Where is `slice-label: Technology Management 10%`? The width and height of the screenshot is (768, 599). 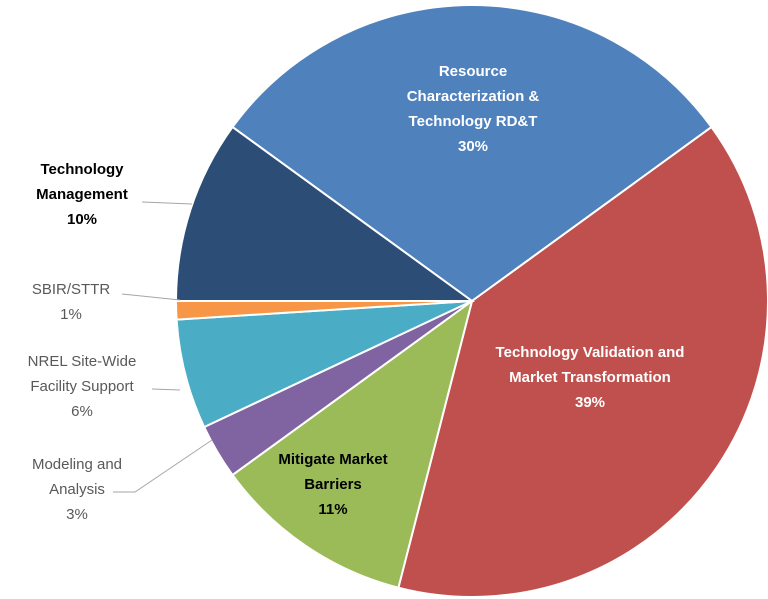
slice-label: Technology Management 10% is located at coordinates (82, 194).